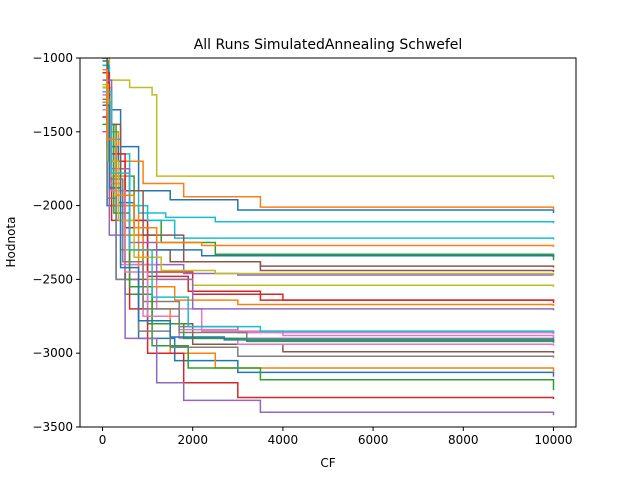 Image resolution: width=640 pixels, height=480 pixels. I want to click on x-axis-label: CF, so click(327, 463).